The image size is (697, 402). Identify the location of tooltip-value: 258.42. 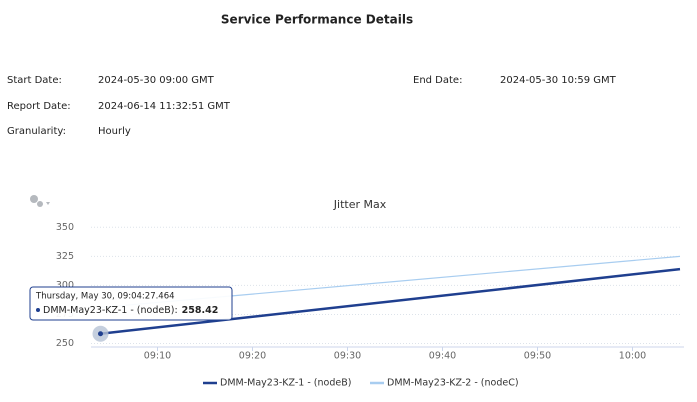
(200, 310).